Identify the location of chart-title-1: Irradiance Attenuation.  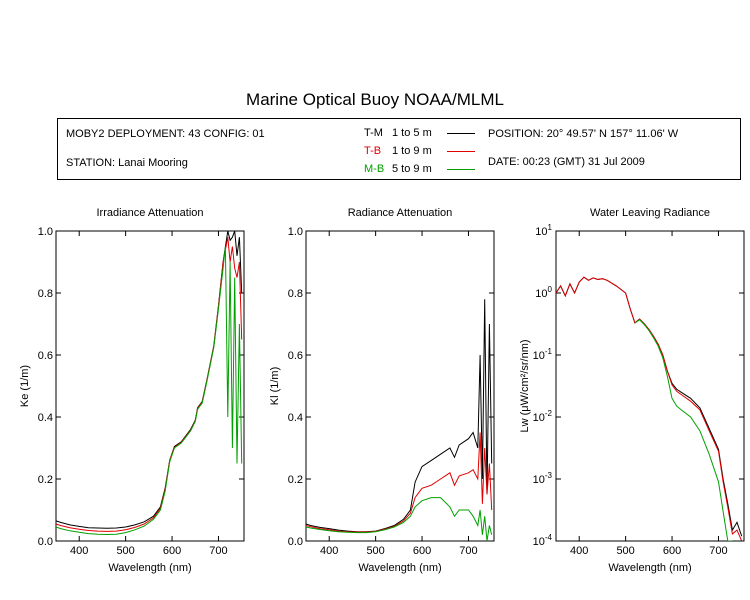
(149, 213).